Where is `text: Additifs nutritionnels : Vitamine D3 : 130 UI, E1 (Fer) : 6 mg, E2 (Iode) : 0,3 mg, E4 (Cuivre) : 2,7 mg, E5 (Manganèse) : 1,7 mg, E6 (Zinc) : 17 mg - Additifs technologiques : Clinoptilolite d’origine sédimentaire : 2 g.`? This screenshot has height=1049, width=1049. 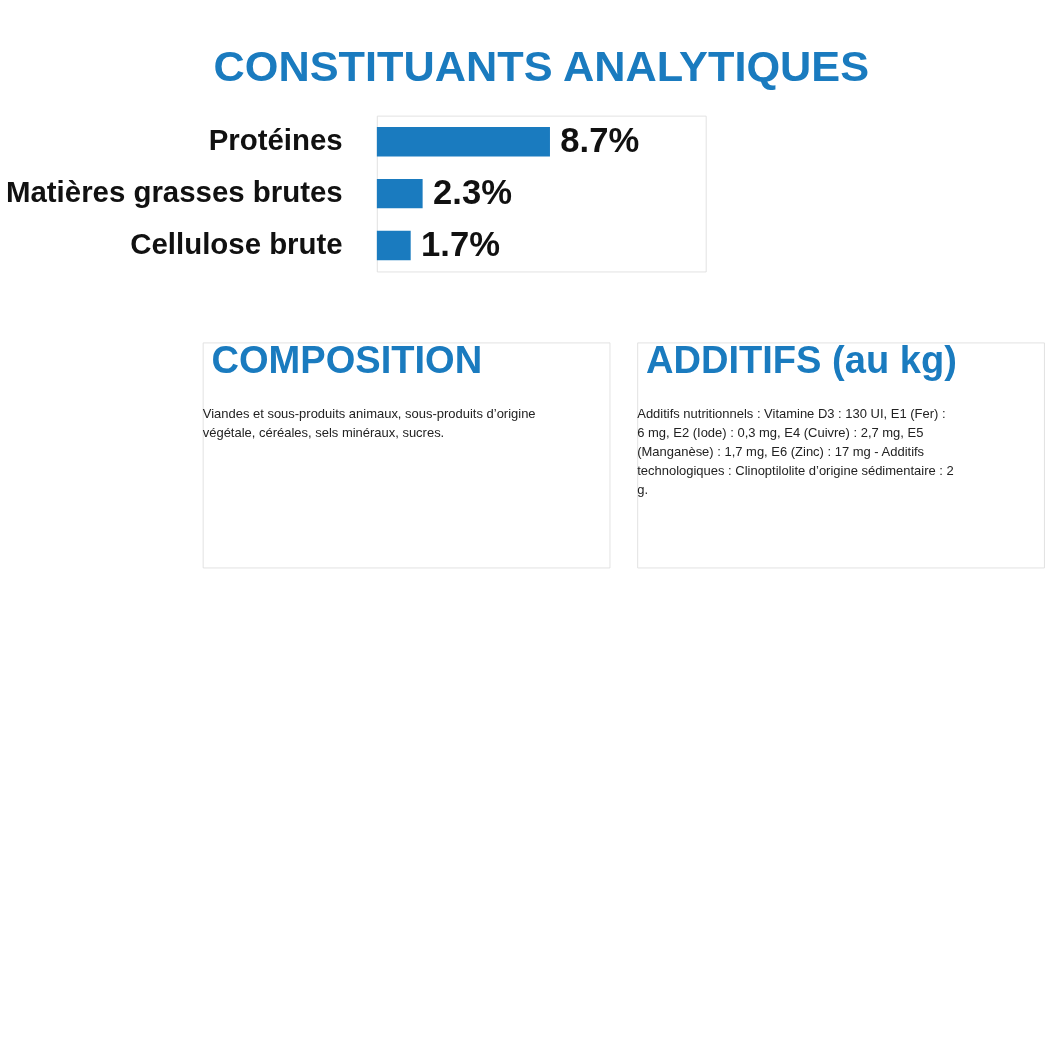 text: Additifs nutritionnels : Vitamine D3 : 130 UI, E1 (Fer) : 6 mg, E2 (Iode) : 0,3 mg, E4 (Cuivre) : 2,7 mg, E5 (Manganèse) : 1,7 mg, E6 (Zinc) : 17 mg - Additifs technologiques : Clinoptilolite d’origine sédimentaire : 2 g. is located at coordinates (795, 451).